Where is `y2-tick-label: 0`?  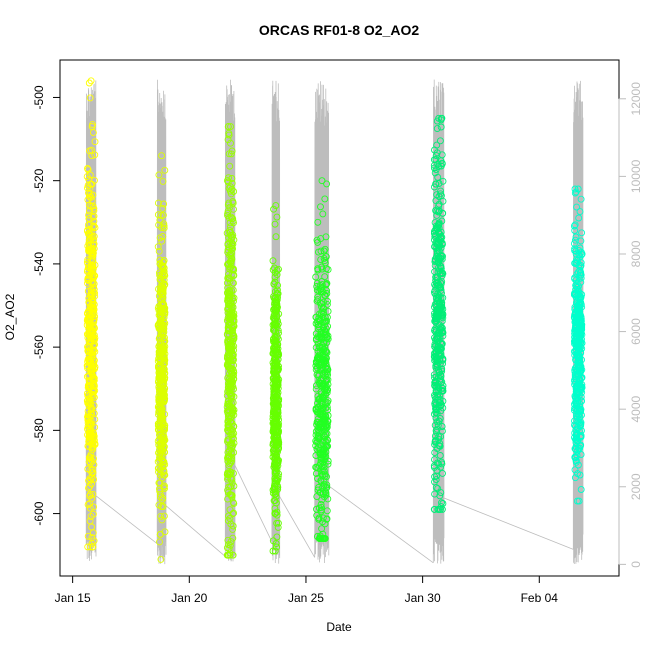 y2-tick-label: 0 is located at coordinates (636, 564).